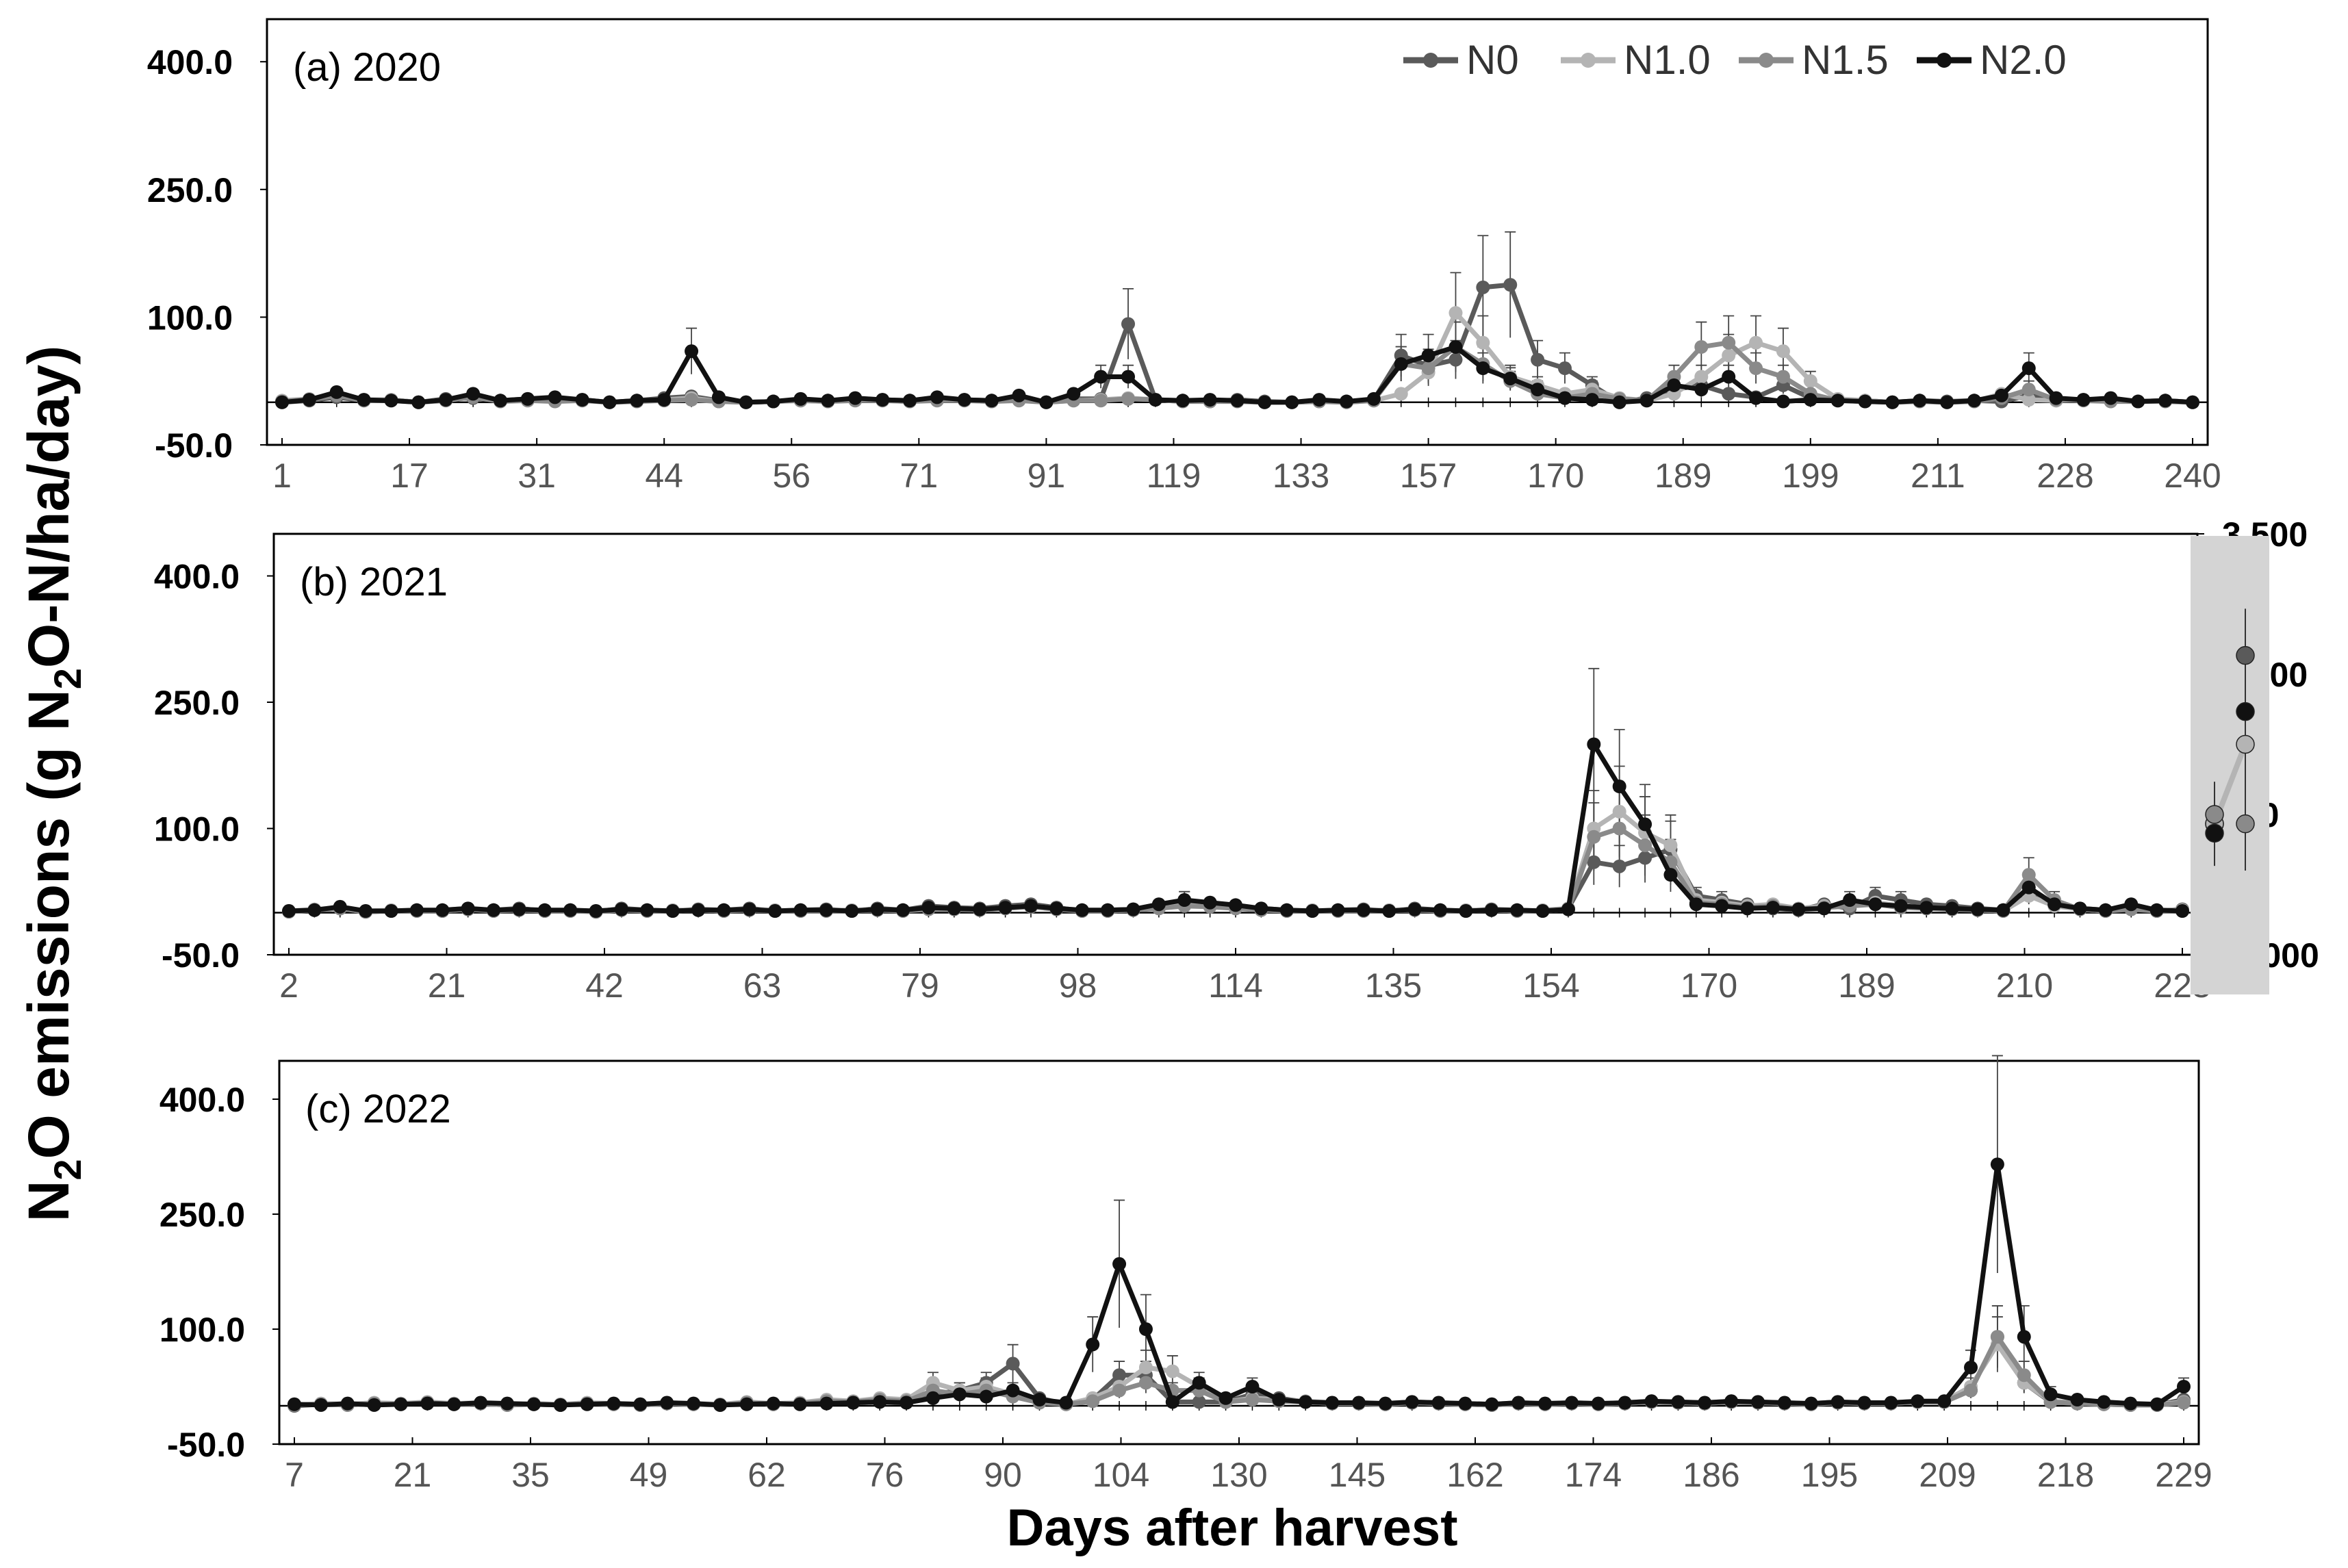 This screenshot has height=1568, width=2348. I want to click on x-tick-label: 42, so click(604, 985).